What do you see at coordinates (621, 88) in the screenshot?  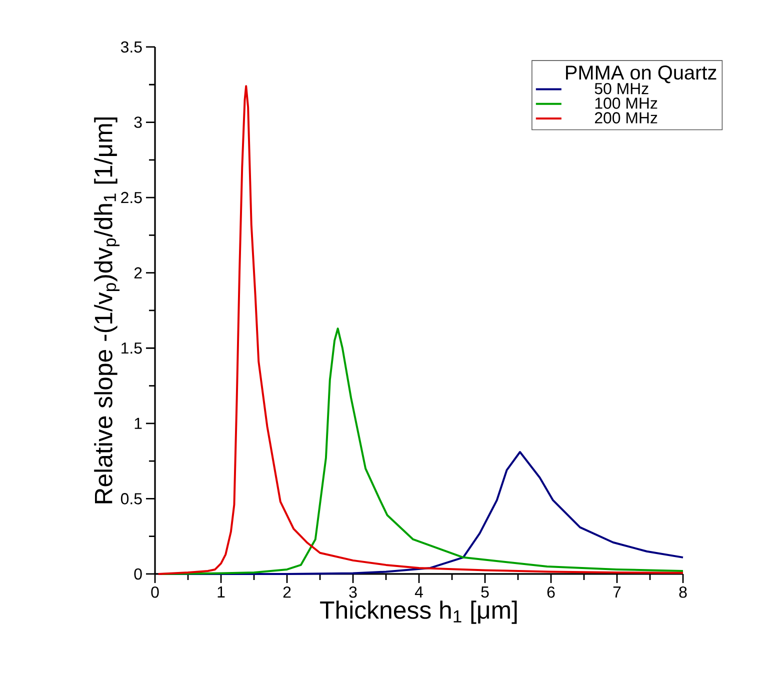 I see `legend-label: 50 MHz` at bounding box center [621, 88].